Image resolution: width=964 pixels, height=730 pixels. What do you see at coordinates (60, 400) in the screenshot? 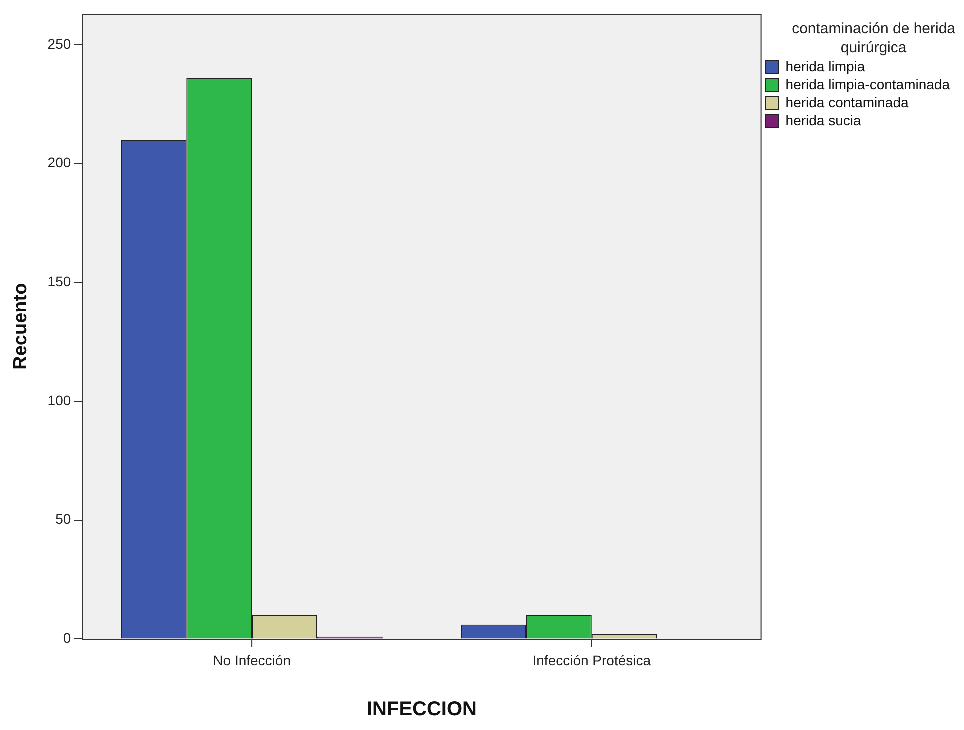
I see `y-tick-label: 100` at bounding box center [60, 400].